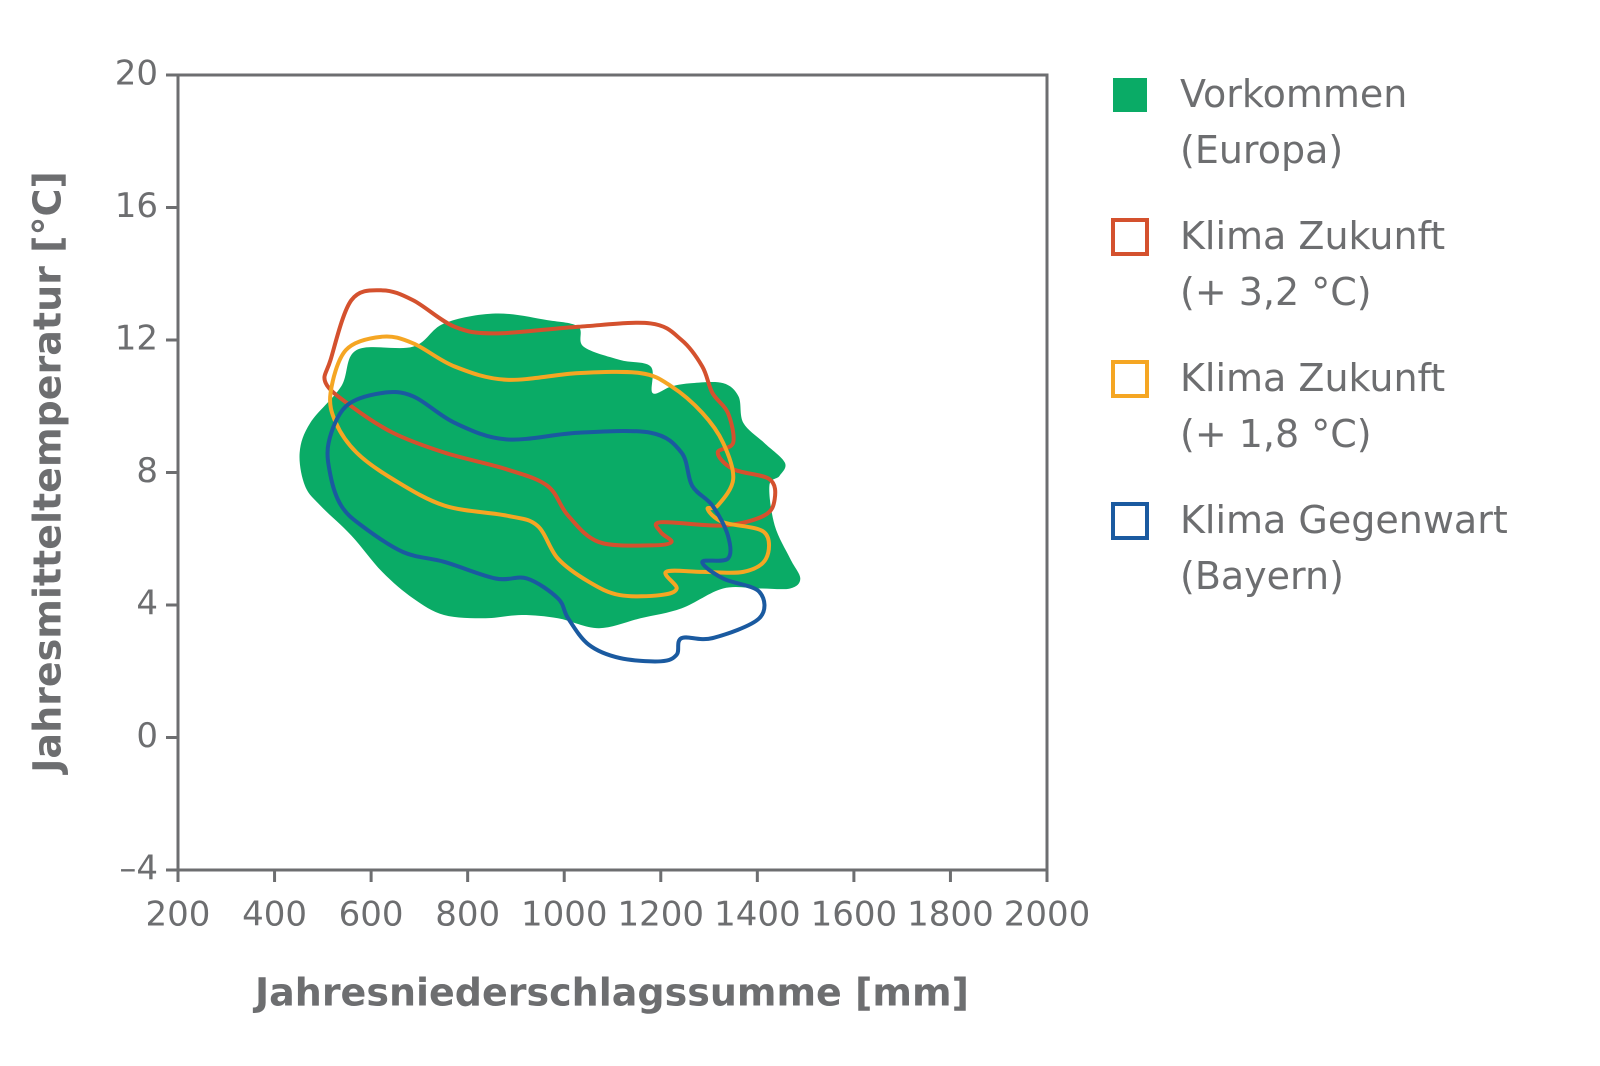  I want to click on x-tick-label: 1400, so click(757, 915).